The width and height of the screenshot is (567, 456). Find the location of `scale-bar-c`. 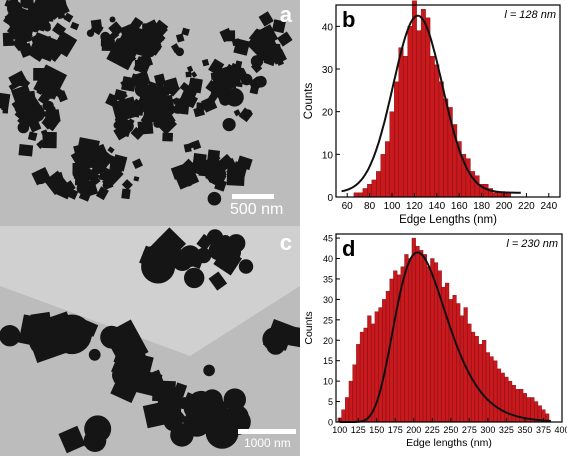

scale-bar-c is located at coordinates (267, 431).